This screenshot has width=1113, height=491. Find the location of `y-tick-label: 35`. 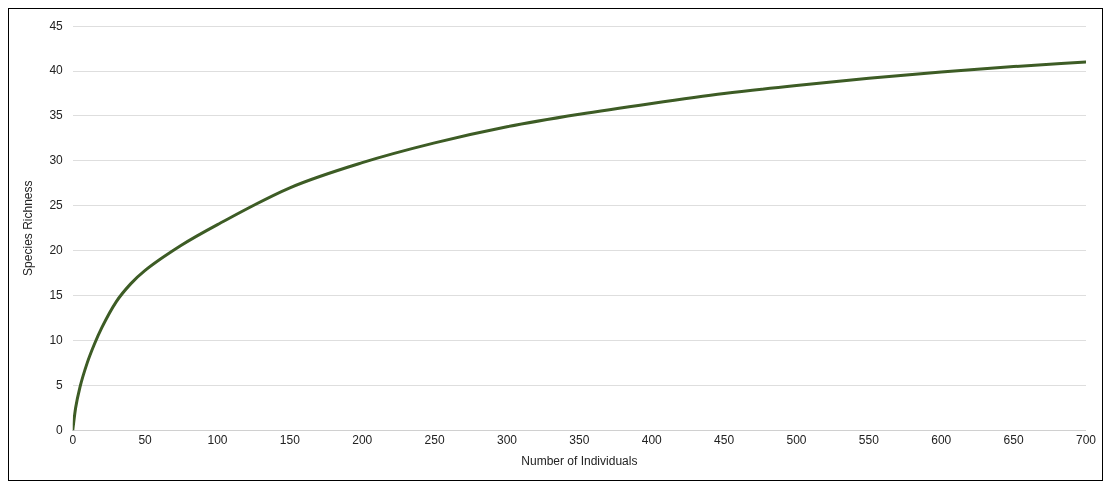

y-tick-label: 35 is located at coordinates (56, 115).